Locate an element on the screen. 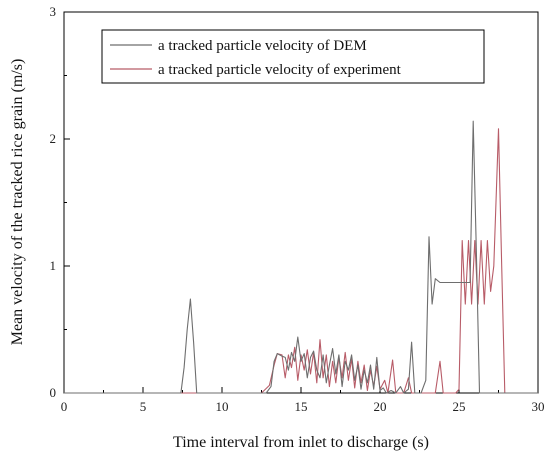 Image resolution: width=550 pixels, height=457 pixels. legend-box is located at coordinates (293, 56).